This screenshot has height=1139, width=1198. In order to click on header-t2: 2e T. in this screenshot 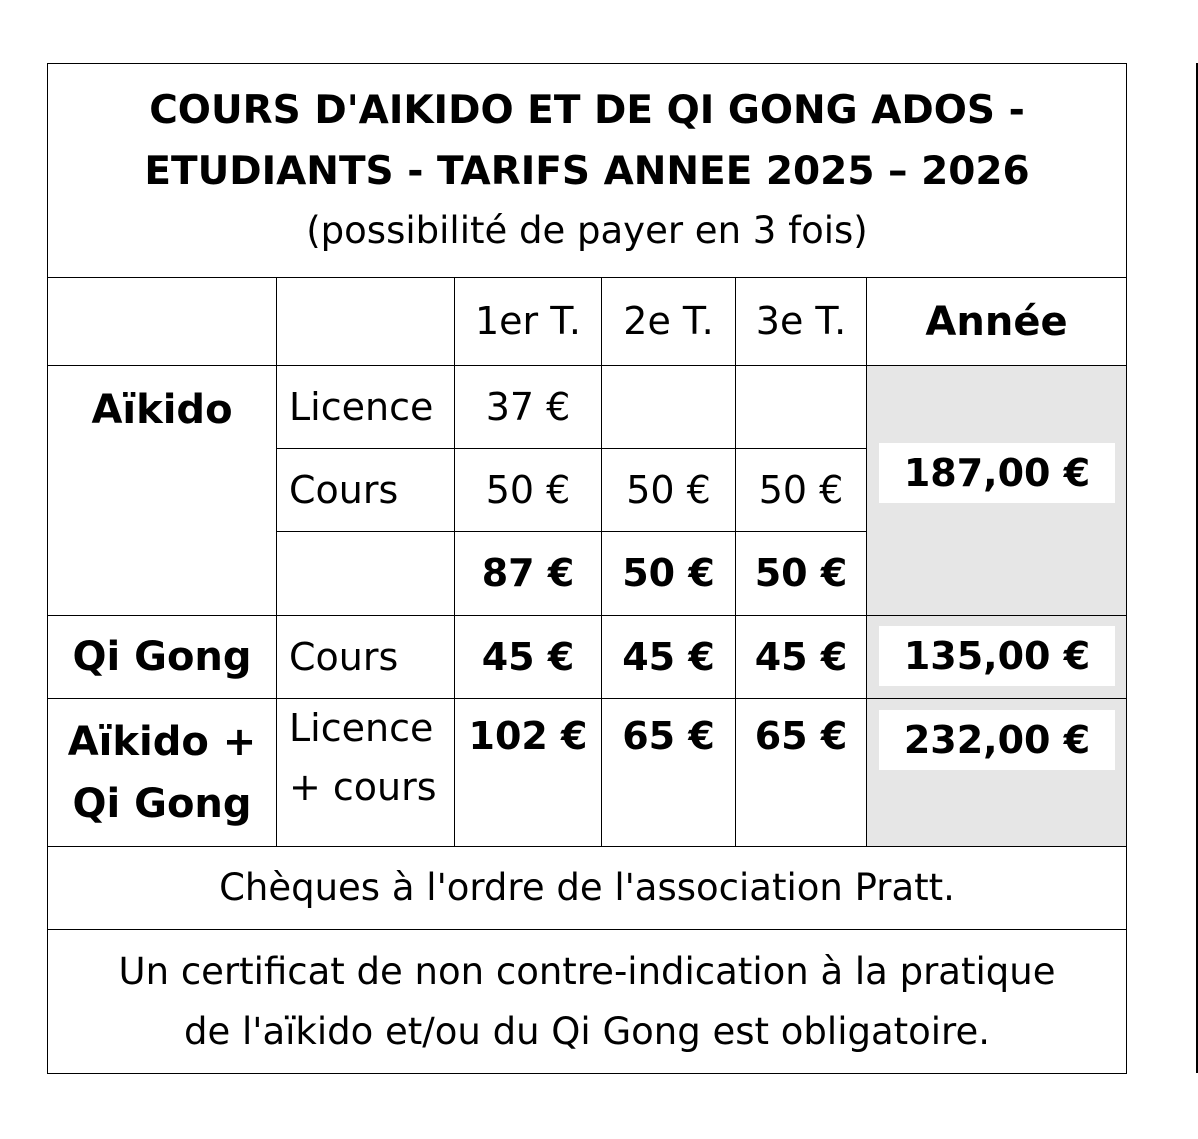, I will do `click(668, 321)`.